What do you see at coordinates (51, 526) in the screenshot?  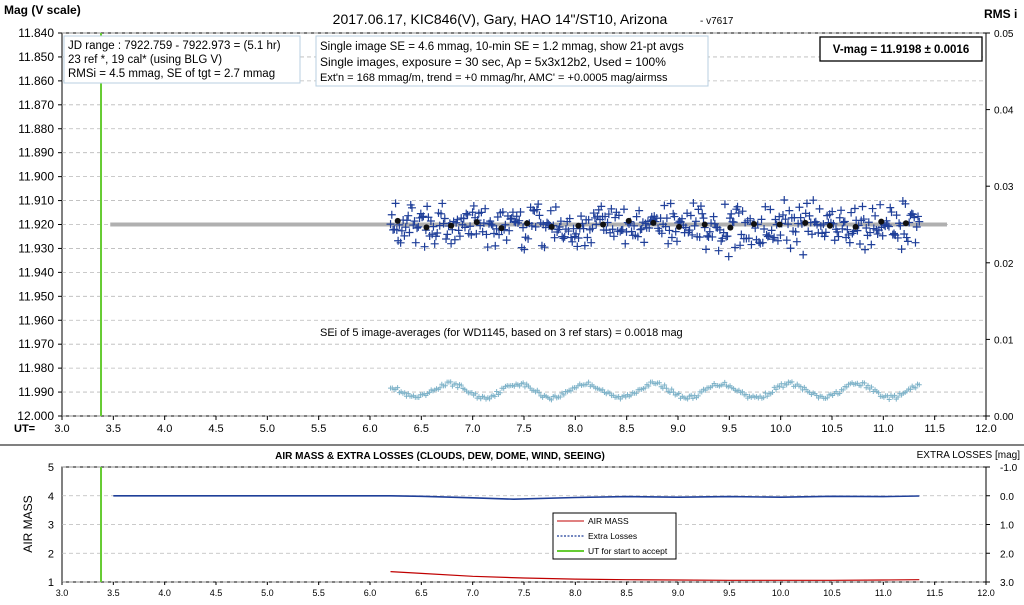 I see `airmass-y-tick-label: 3` at bounding box center [51, 526].